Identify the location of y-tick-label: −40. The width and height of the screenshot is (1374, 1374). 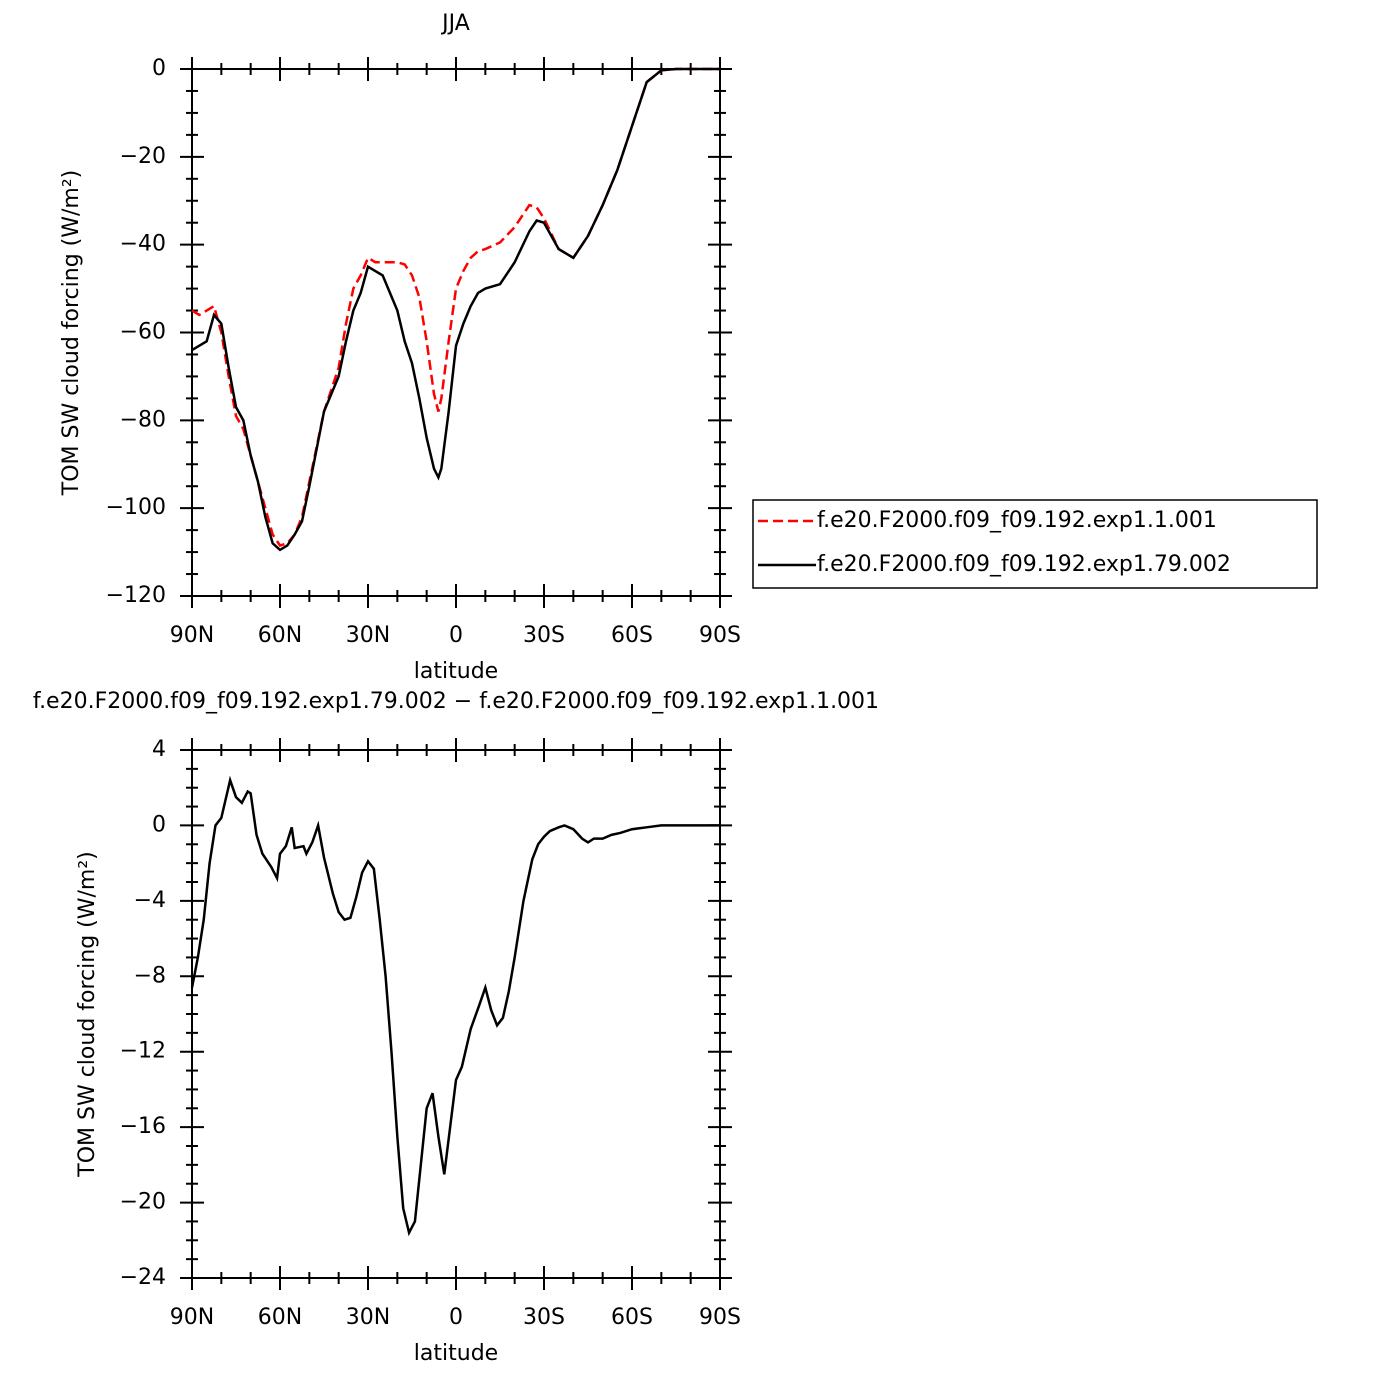
(143, 244).